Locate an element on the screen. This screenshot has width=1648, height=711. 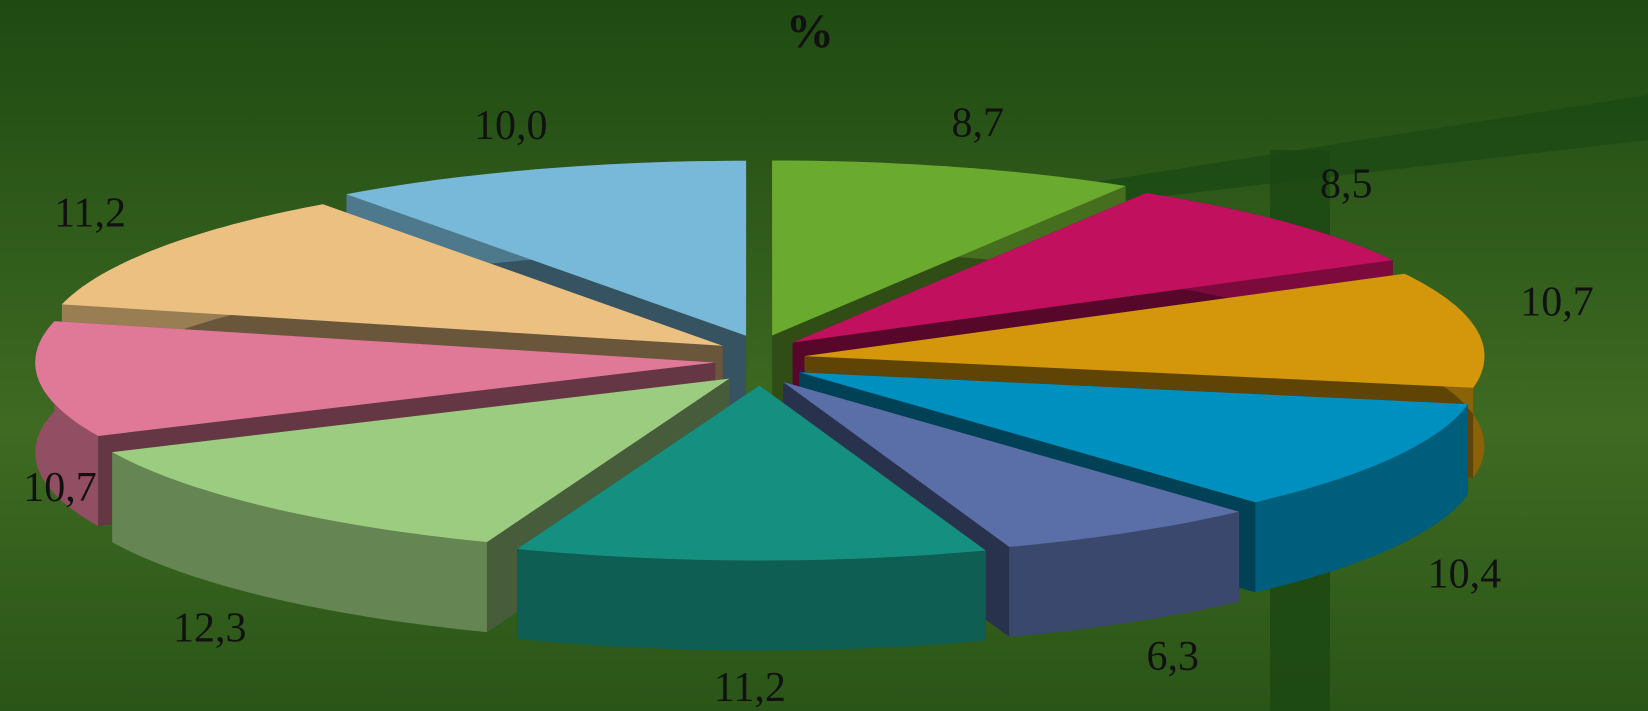
data-label: 10,0 is located at coordinates (511, 126).